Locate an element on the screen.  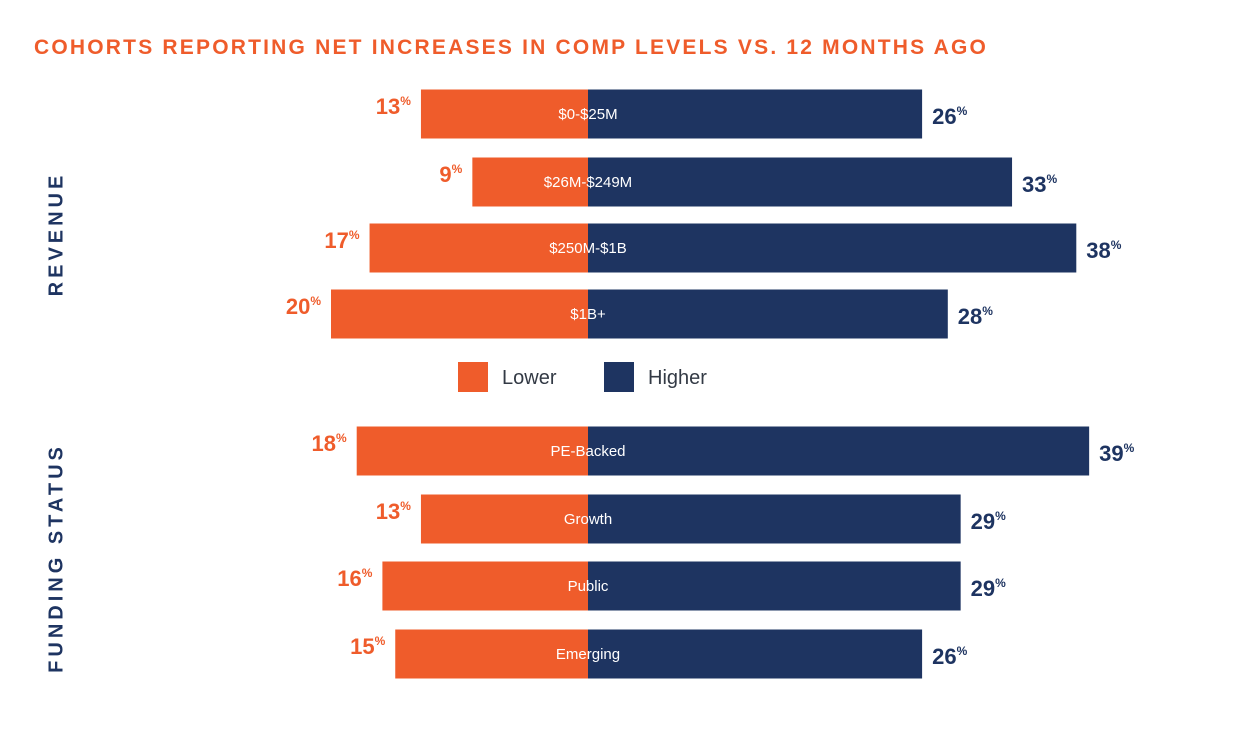
category-label: $0-$25M is located at coordinates (587, 114).